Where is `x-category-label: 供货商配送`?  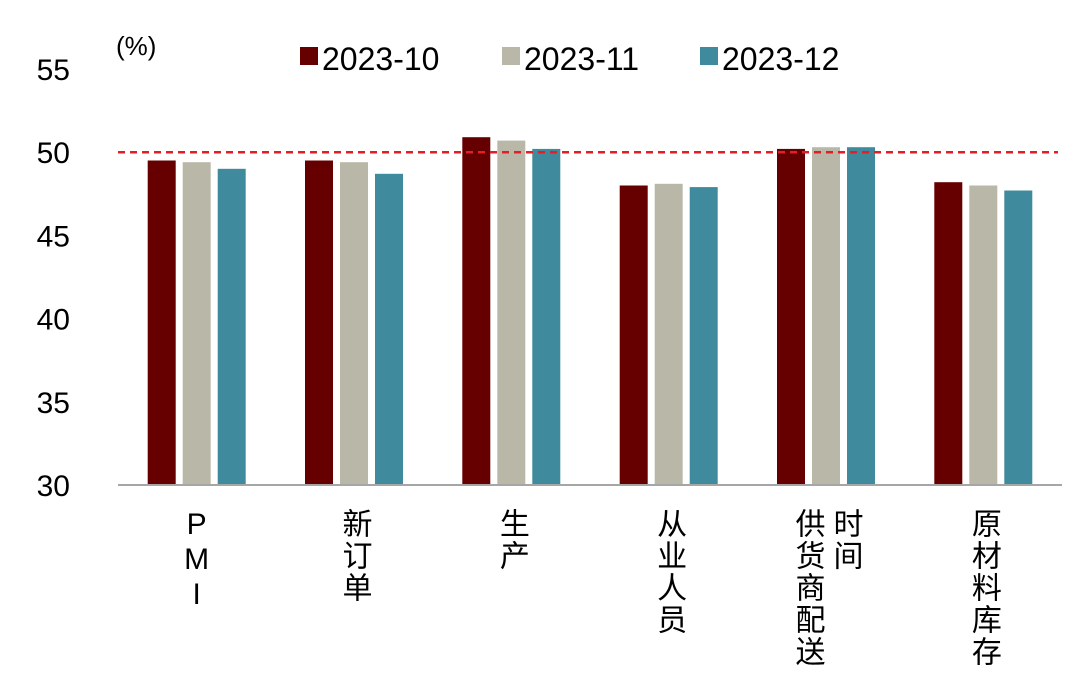
x-category-label: 供货商配送 is located at coordinates (808, 588).